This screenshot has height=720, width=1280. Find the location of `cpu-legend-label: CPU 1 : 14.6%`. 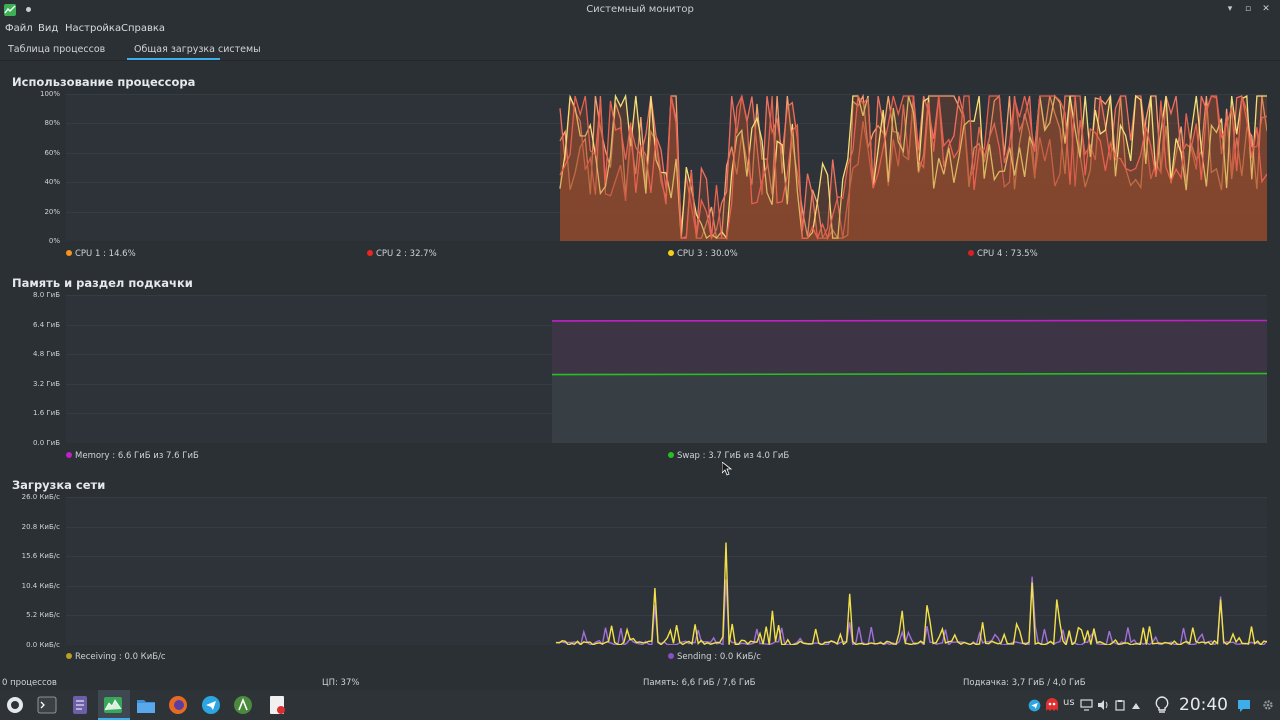

cpu-legend-label: CPU 1 : 14.6% is located at coordinates (105, 254).